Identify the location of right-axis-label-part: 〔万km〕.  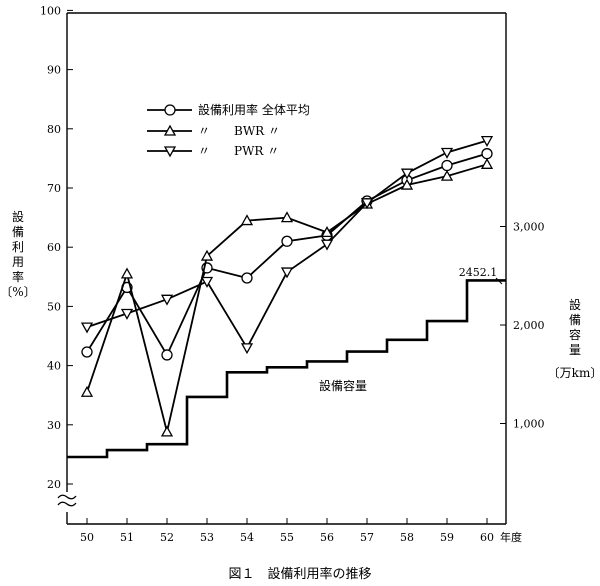
(574, 373).